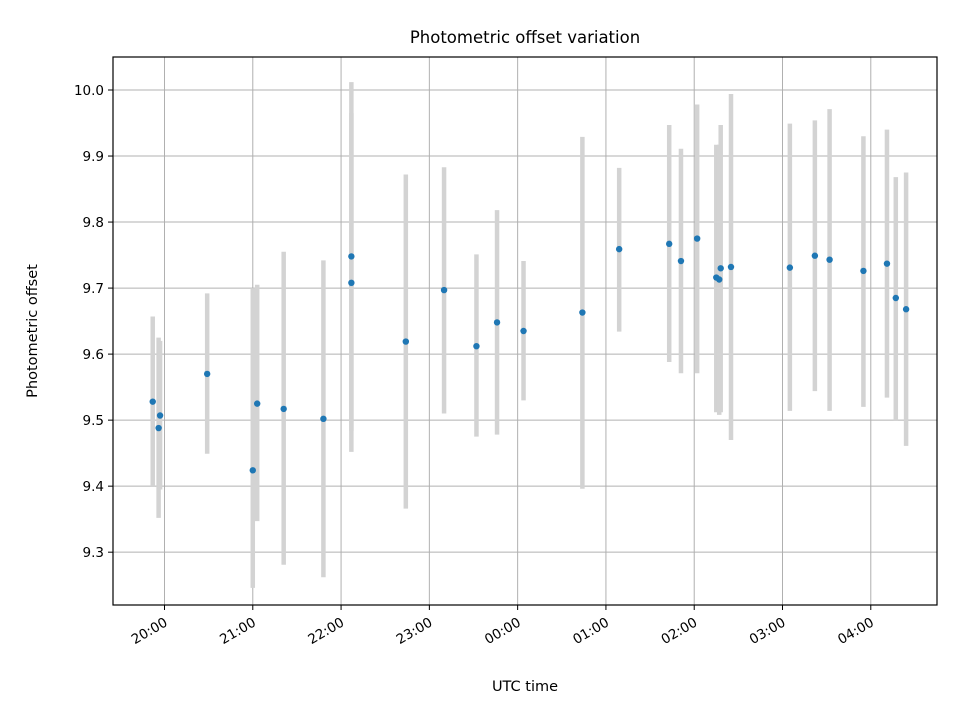  Describe the element at coordinates (525, 37) in the screenshot. I see `chart-title: Photometric offset variation` at that location.